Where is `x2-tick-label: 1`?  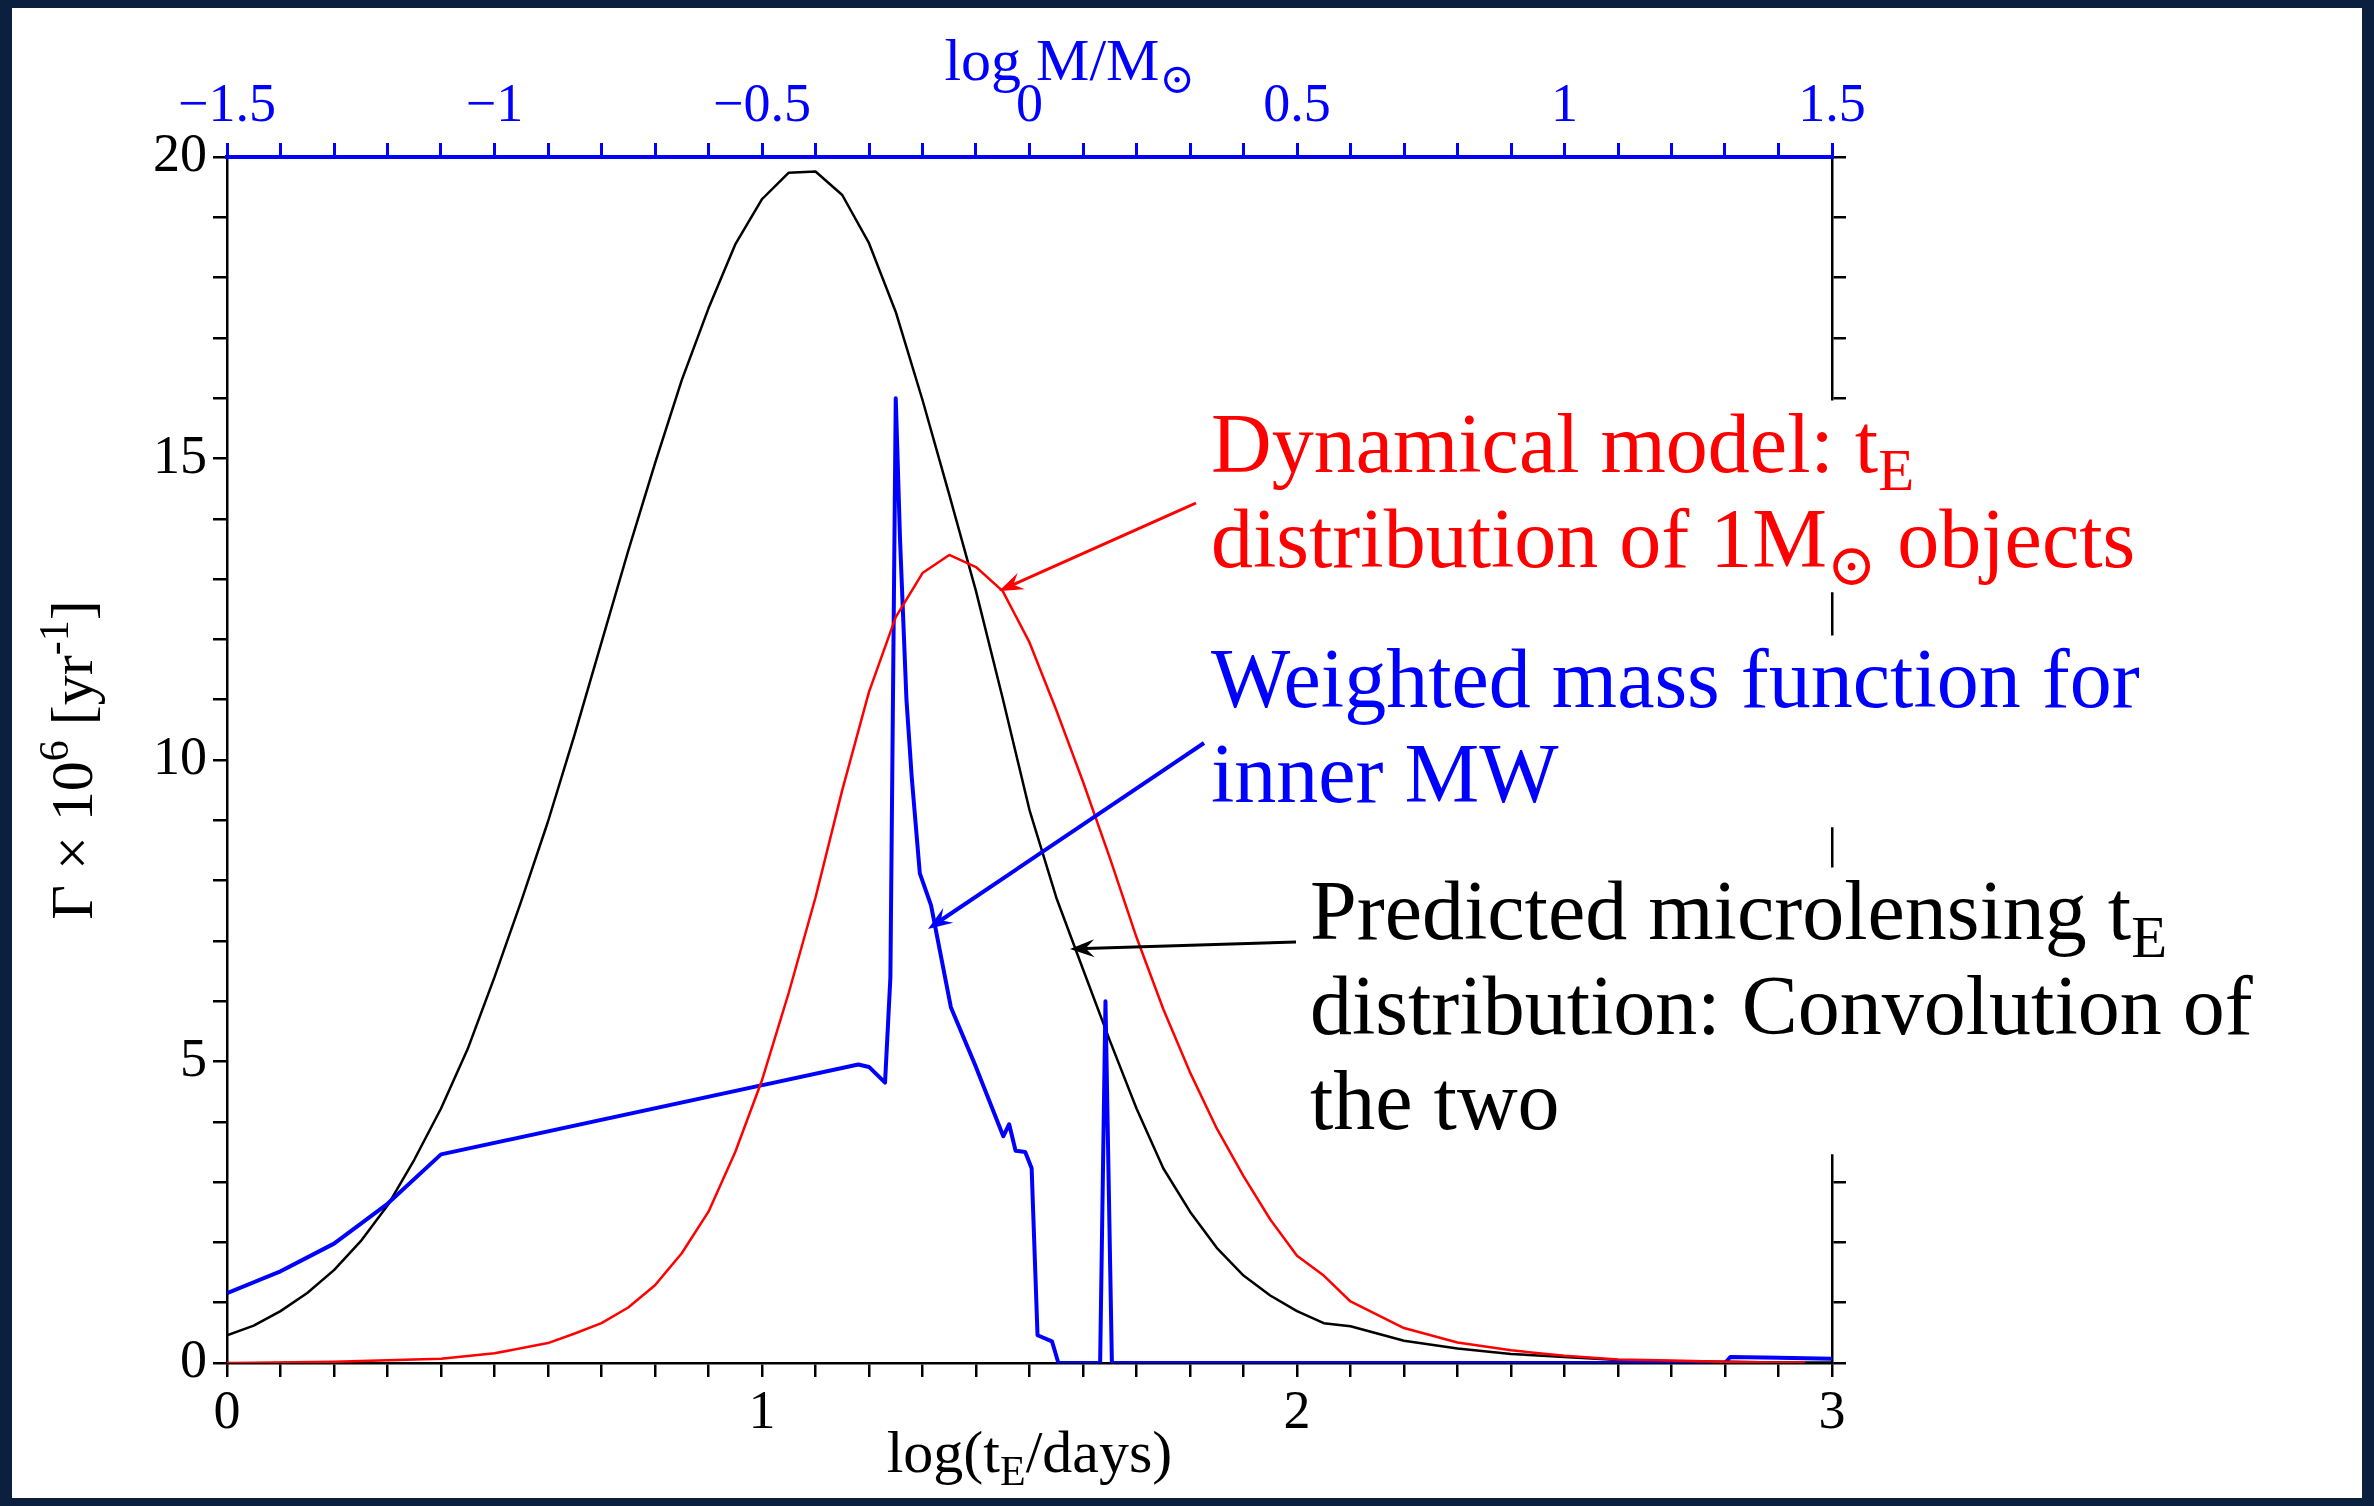 x2-tick-label: 1 is located at coordinates (1564, 102).